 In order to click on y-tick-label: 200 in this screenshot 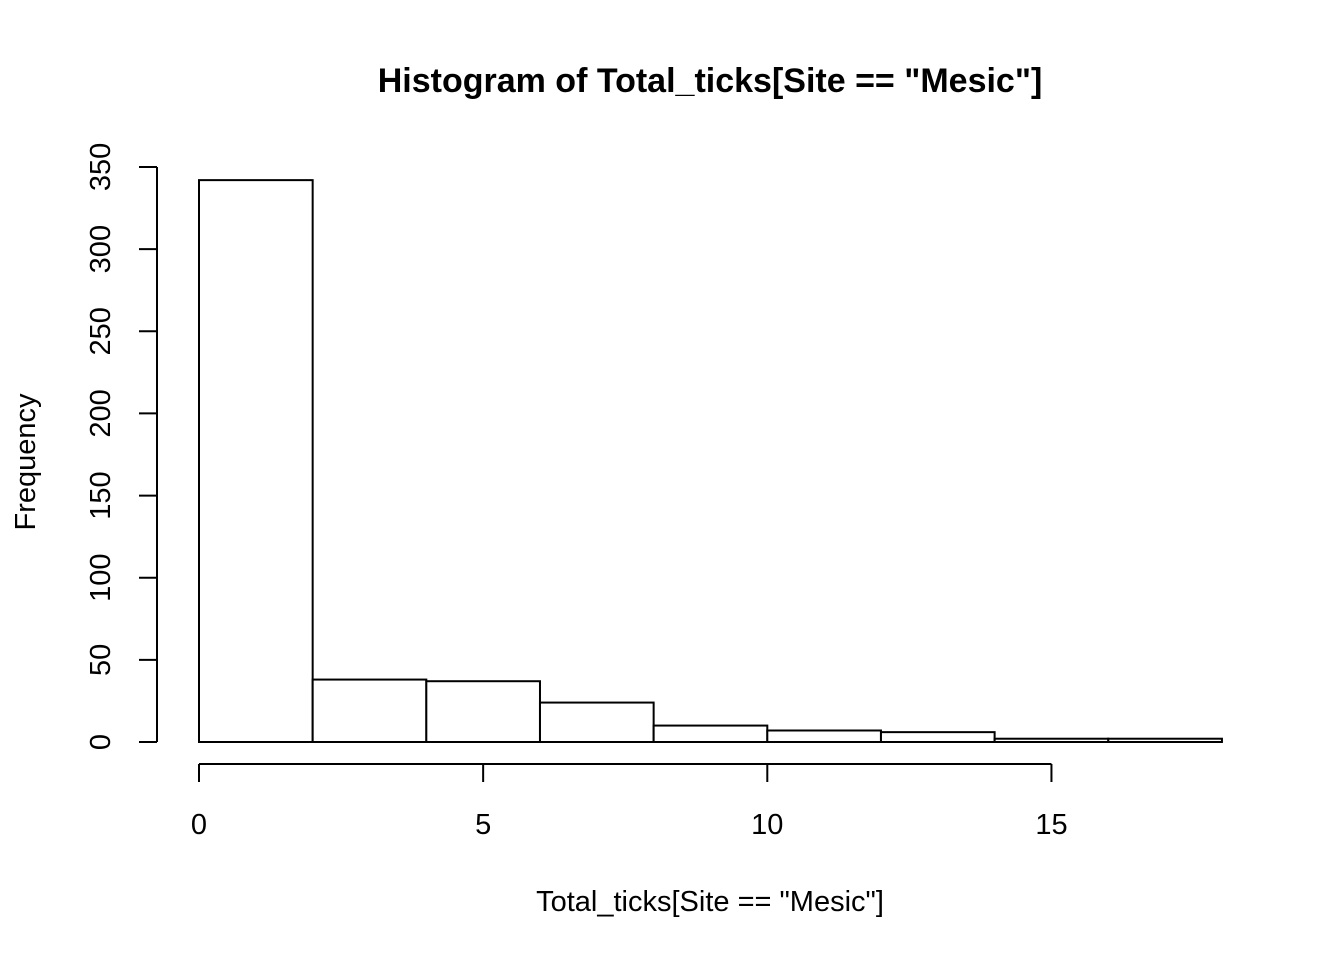, I will do `click(101, 413)`.